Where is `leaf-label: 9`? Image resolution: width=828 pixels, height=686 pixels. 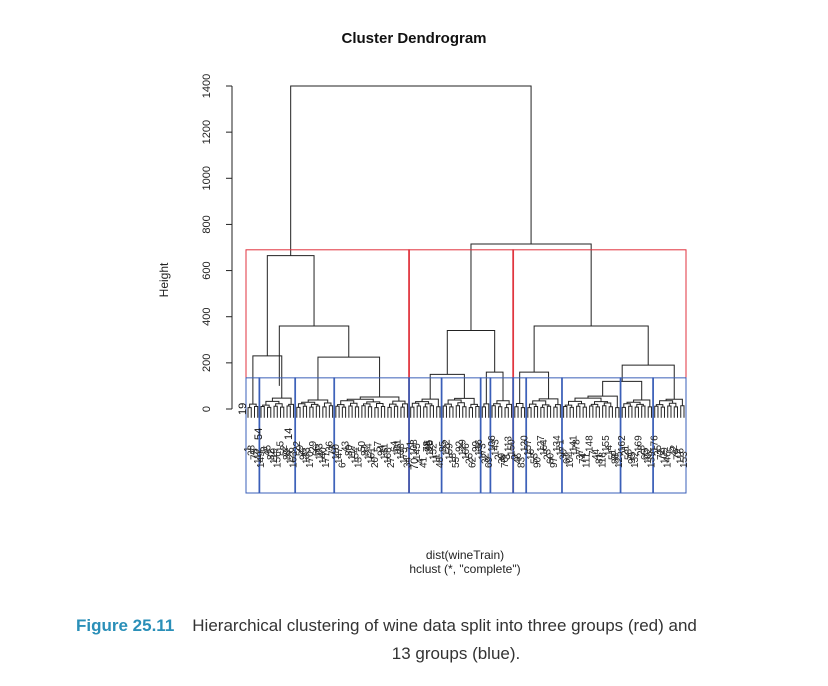
leaf-label: 9 is located at coordinates (515, 457).